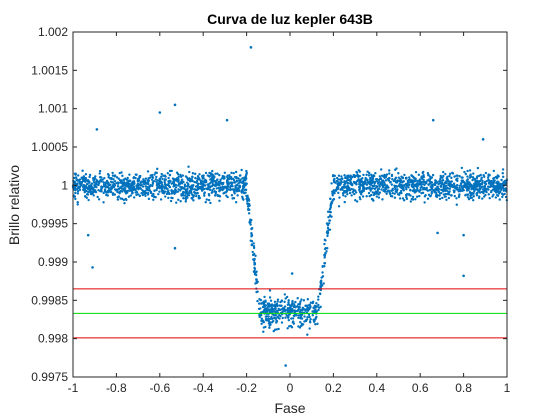 The width and height of the screenshot is (560, 420). I want to click on y-tick-label: 1.001, so click(53, 109).